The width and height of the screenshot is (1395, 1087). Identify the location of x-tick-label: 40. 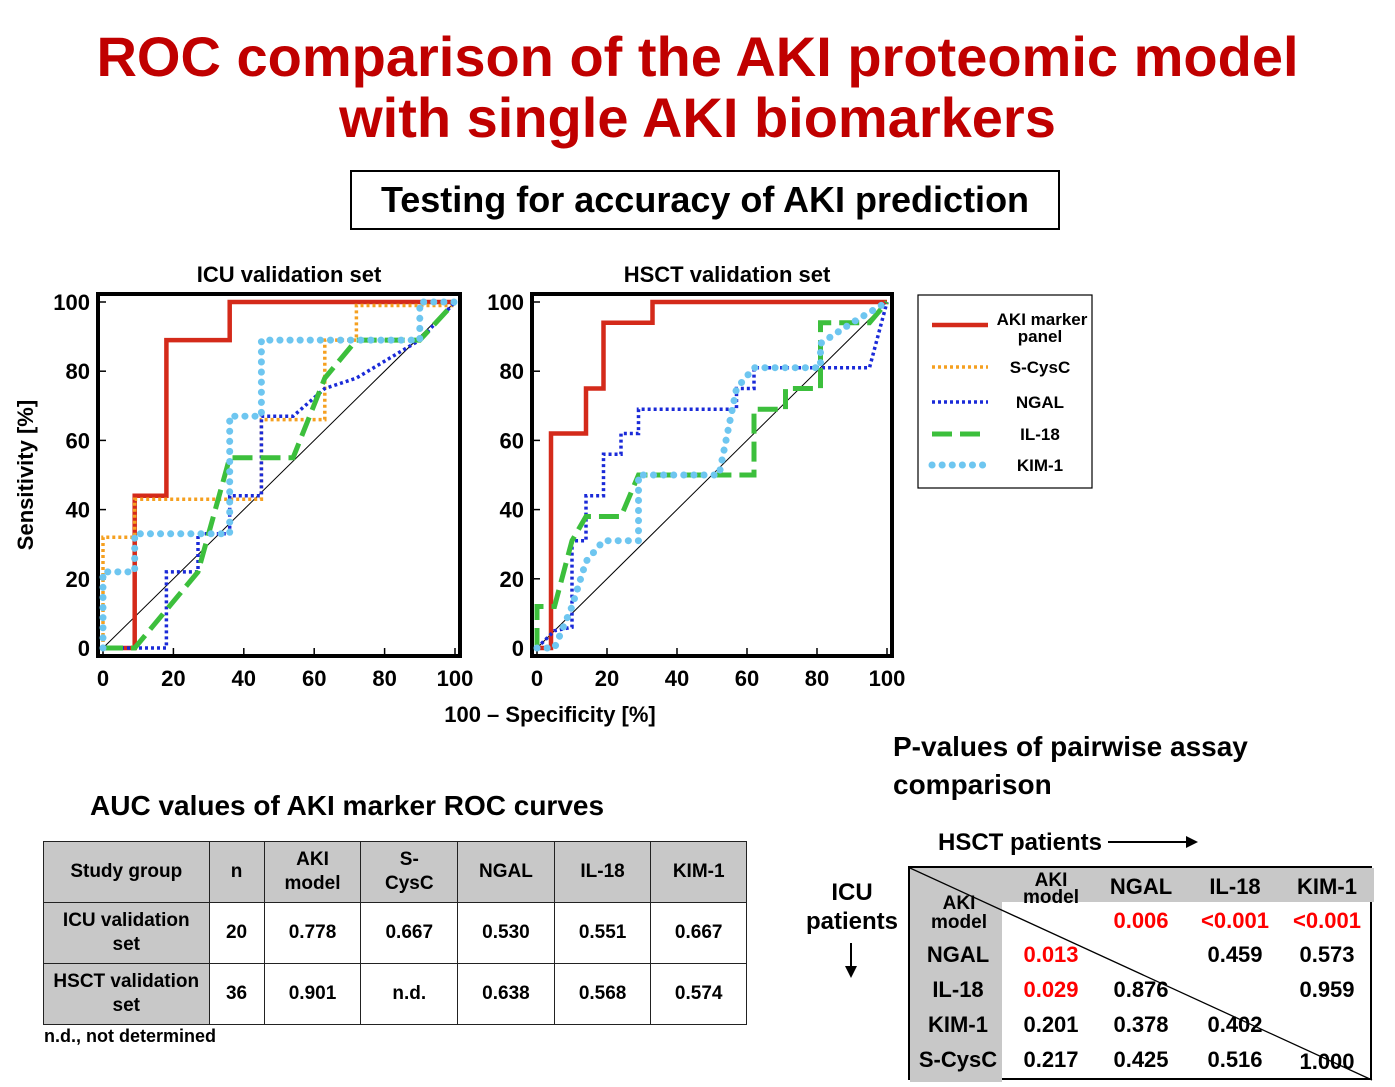
(677, 678).